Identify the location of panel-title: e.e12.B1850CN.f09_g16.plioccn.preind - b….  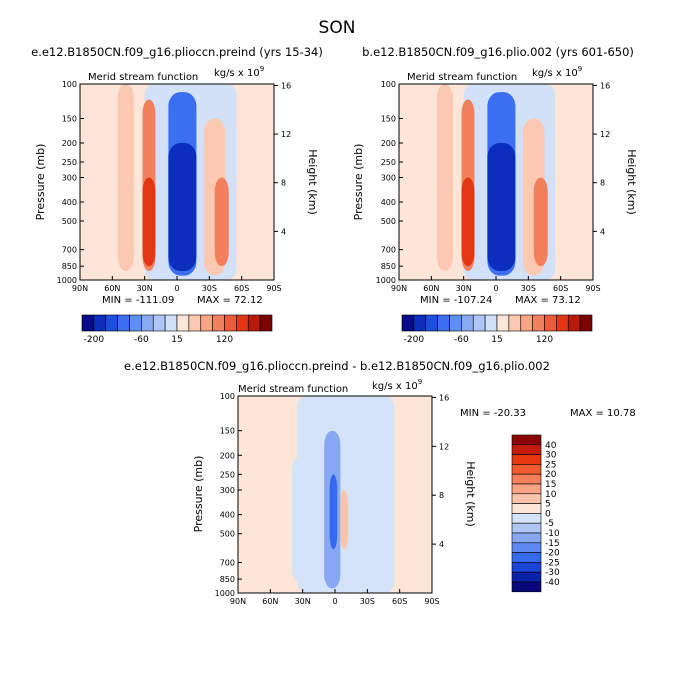
(337, 366).